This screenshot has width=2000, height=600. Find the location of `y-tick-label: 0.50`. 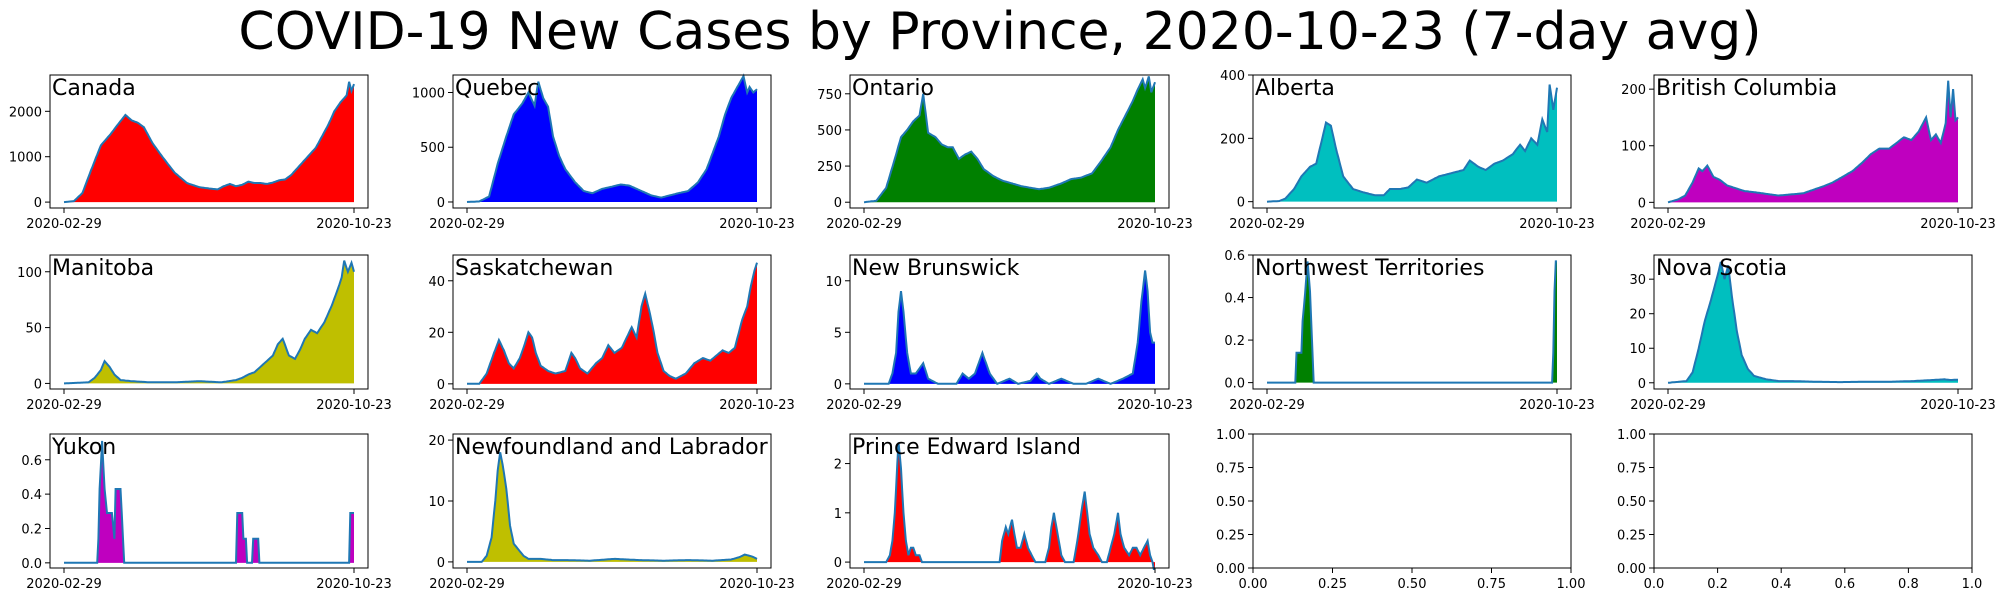

y-tick-label: 0.50 is located at coordinates (1631, 502).